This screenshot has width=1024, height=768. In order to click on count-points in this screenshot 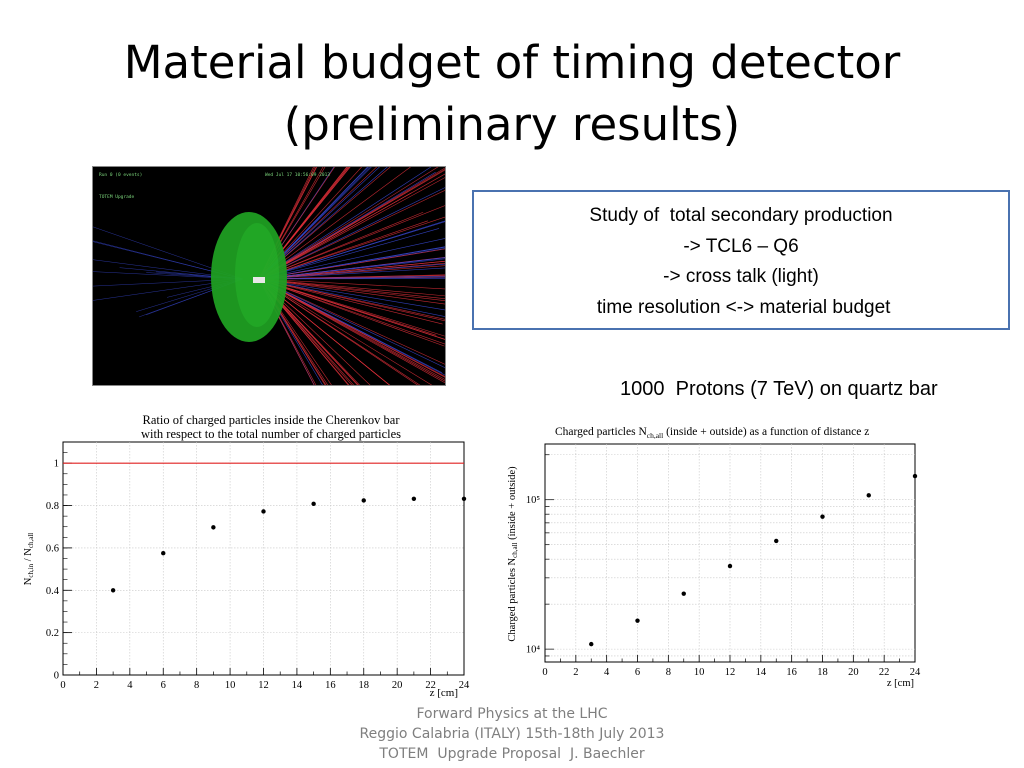, I will do `click(753, 560)`.